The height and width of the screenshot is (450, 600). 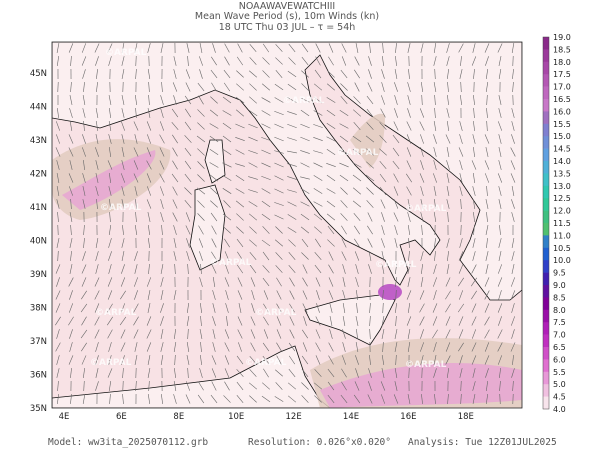 What do you see at coordinates (562, 235) in the screenshot?
I see `colorbar-label: 11.0` at bounding box center [562, 235].